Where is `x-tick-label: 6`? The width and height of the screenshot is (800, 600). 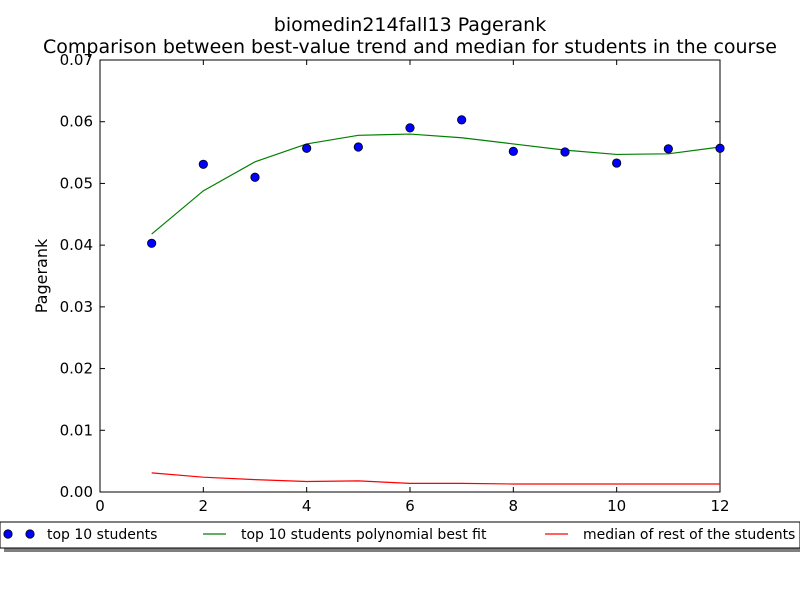 x-tick-label: 6 is located at coordinates (410, 506).